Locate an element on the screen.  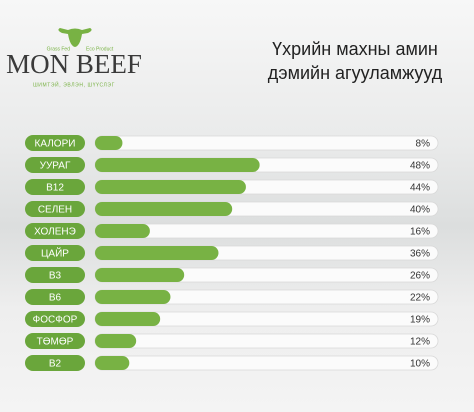
category-label: ФОСФОР is located at coordinates (55, 320).